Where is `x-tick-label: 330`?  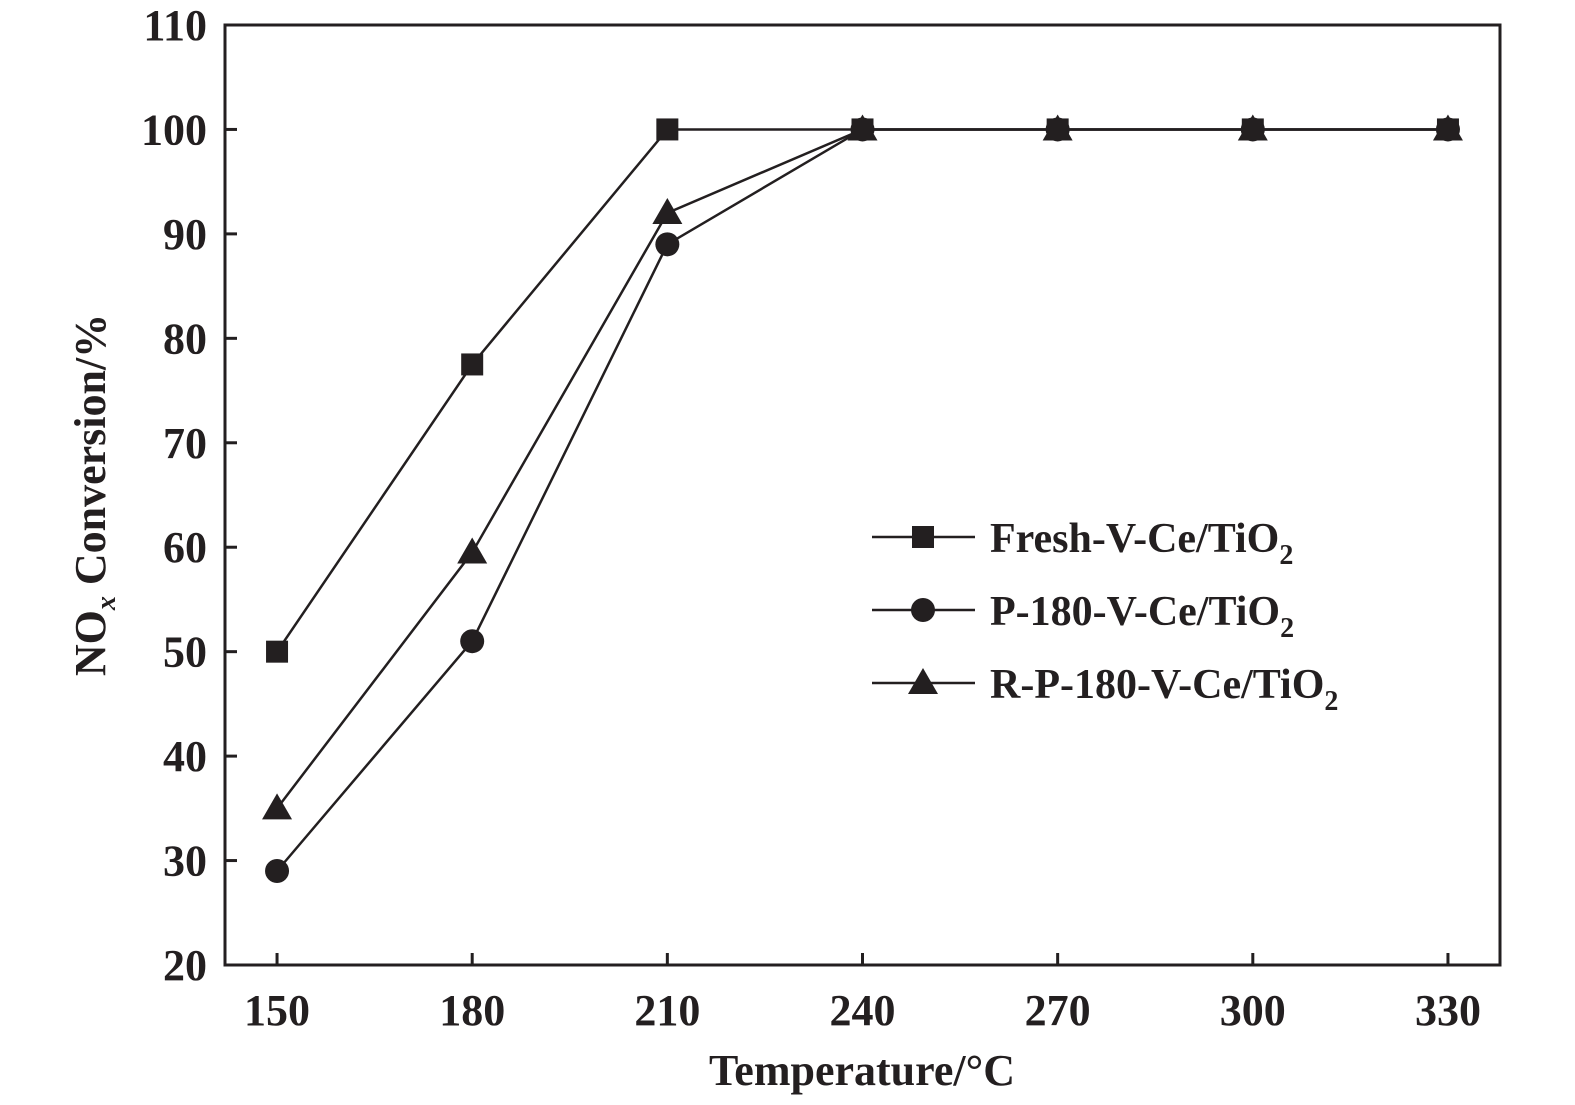
x-tick-label: 330 is located at coordinates (1448, 1010).